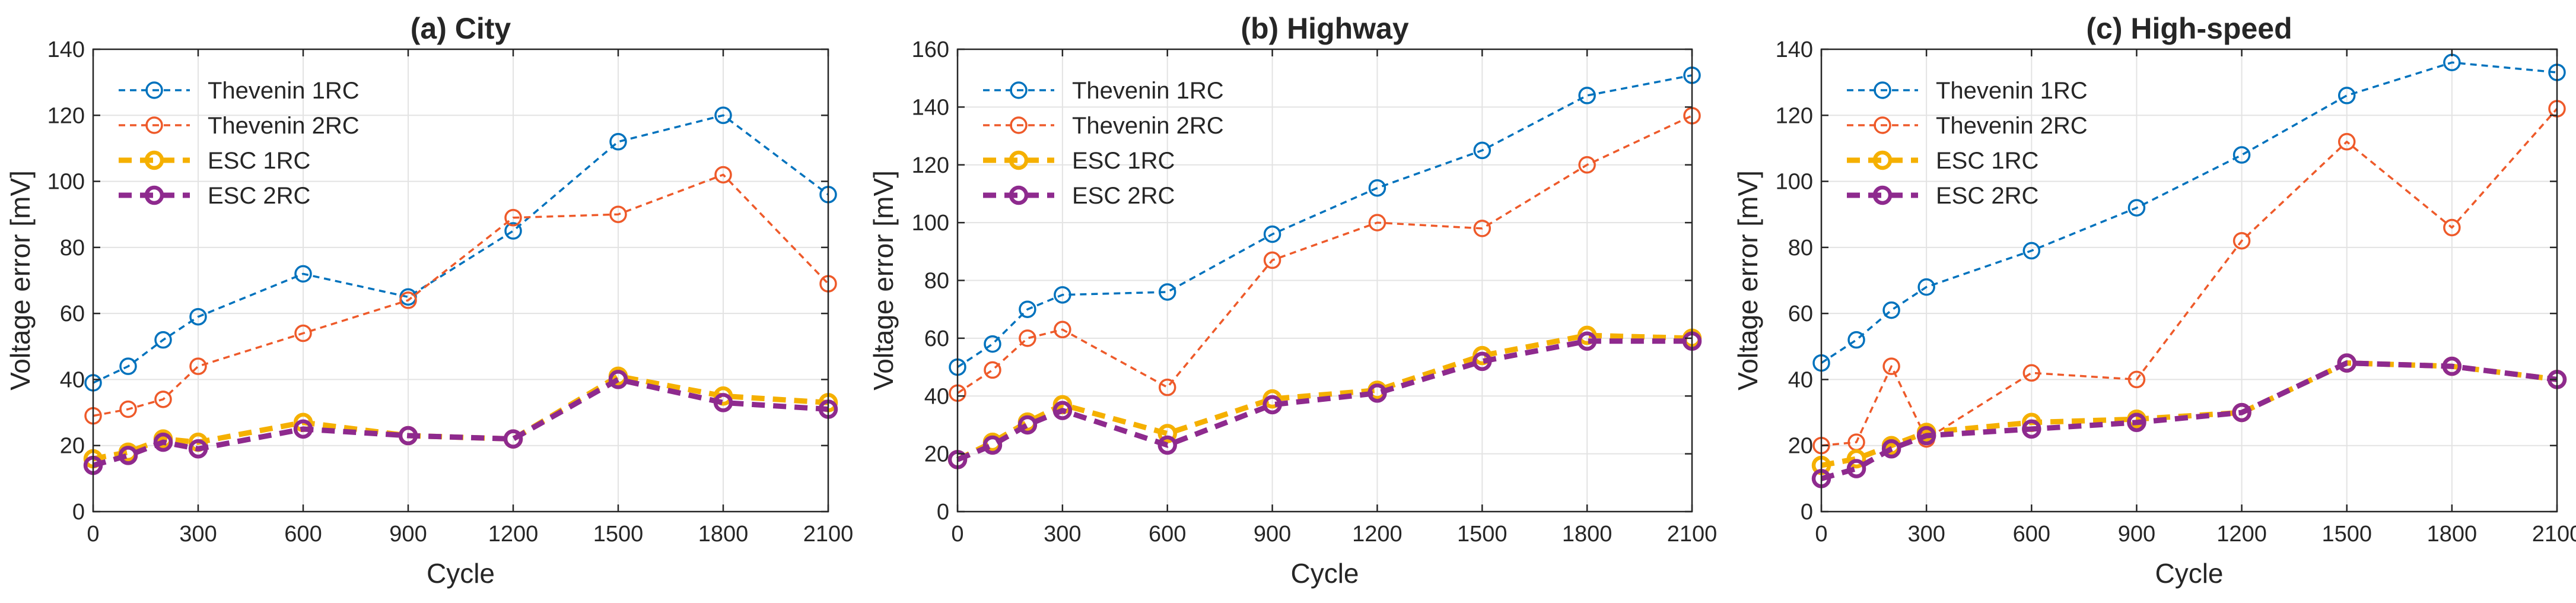 The width and height of the screenshot is (2576, 603). Describe the element at coordinates (1794, 115) in the screenshot. I see `y-tick-label: 120` at that location.